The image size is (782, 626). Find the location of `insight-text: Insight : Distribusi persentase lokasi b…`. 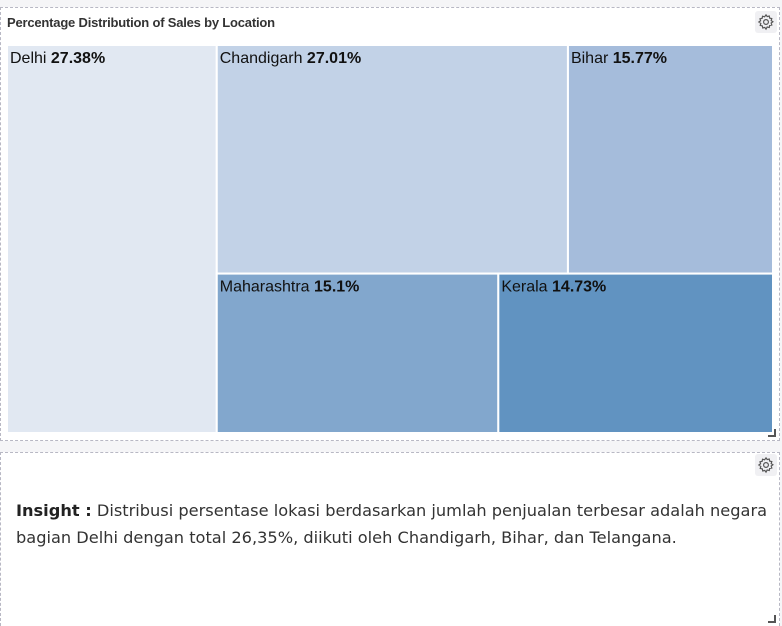

insight-text: Insight : Distribusi persentase lokasi b… is located at coordinates (393, 524).